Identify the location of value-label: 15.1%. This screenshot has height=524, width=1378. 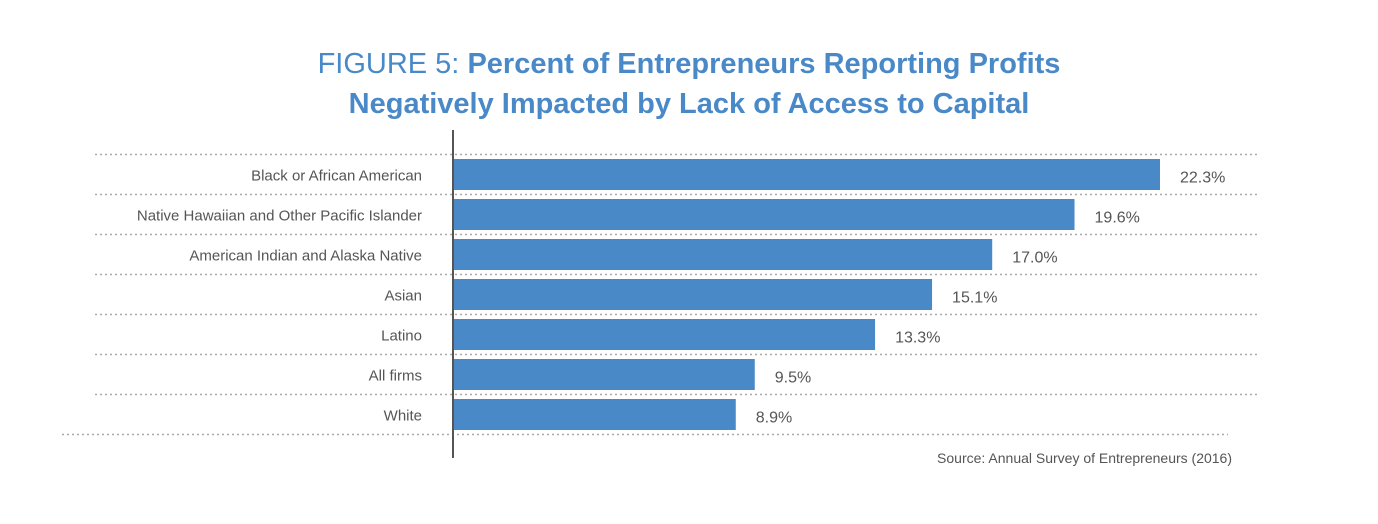
(974, 298).